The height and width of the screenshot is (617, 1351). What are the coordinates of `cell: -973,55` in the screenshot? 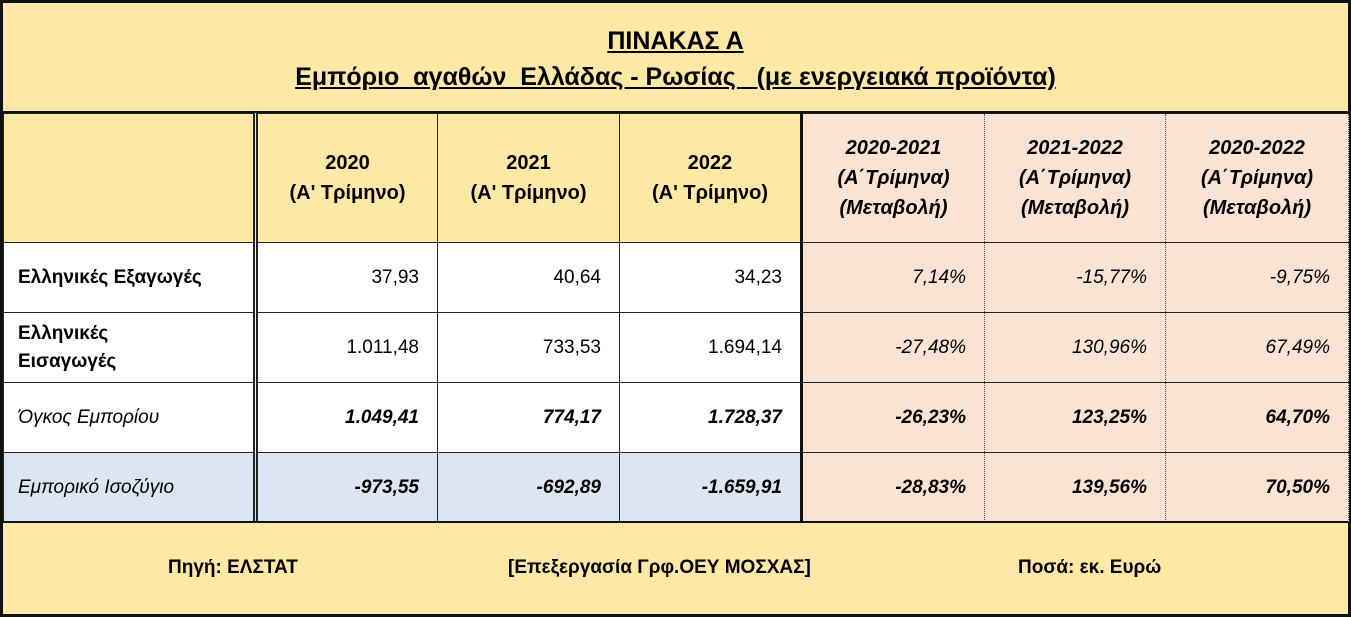 It's located at (346, 487).